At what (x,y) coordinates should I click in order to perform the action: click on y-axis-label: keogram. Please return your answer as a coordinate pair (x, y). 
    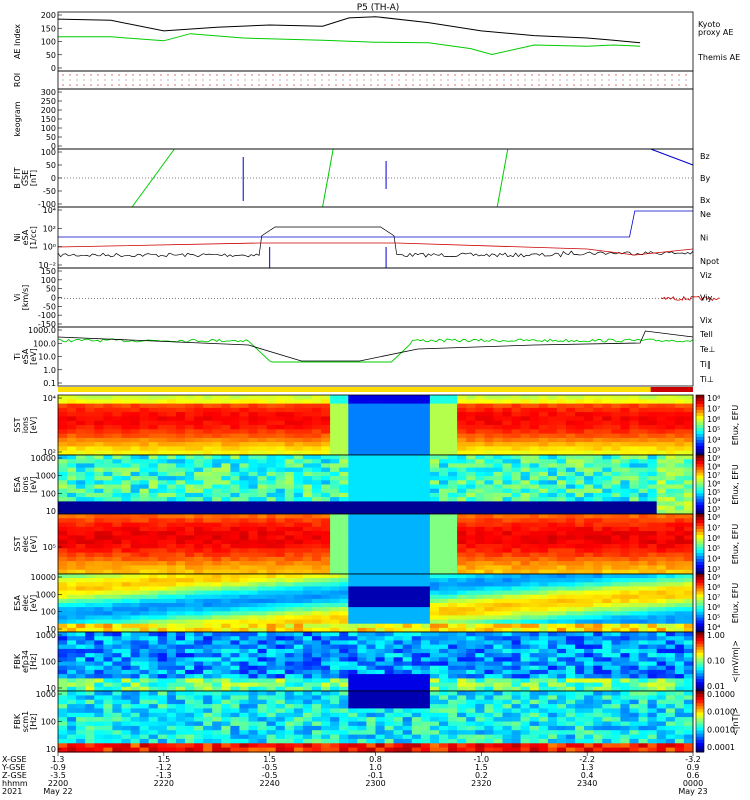
    Looking at the image, I should click on (17, 118).